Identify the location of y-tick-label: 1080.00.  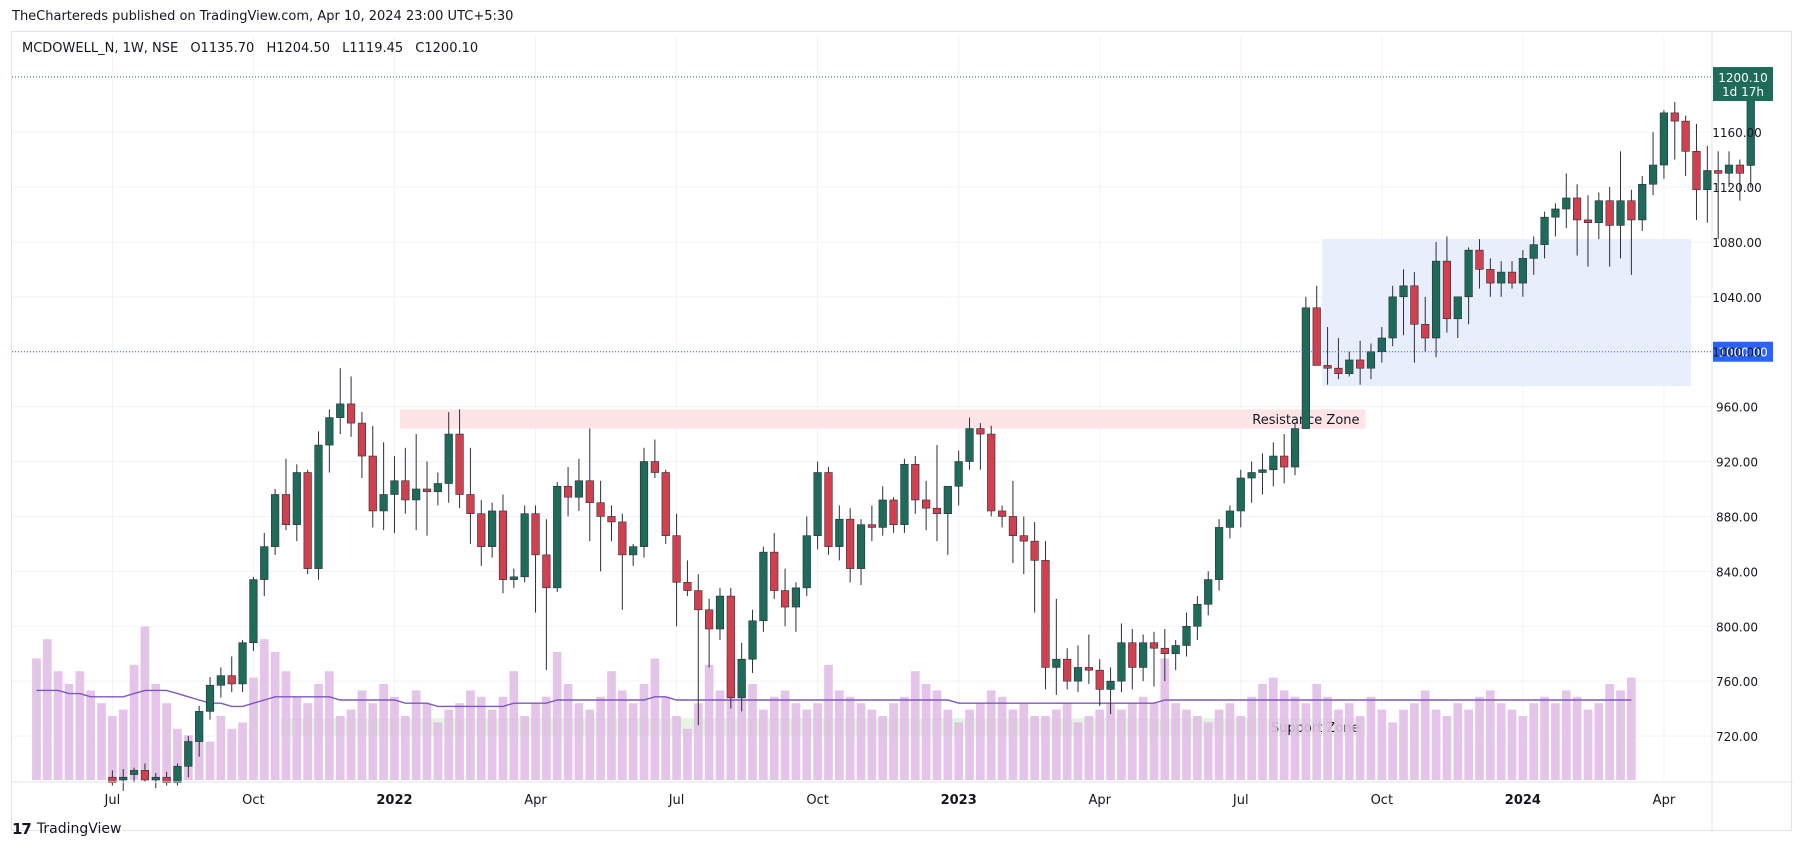
(1737, 243).